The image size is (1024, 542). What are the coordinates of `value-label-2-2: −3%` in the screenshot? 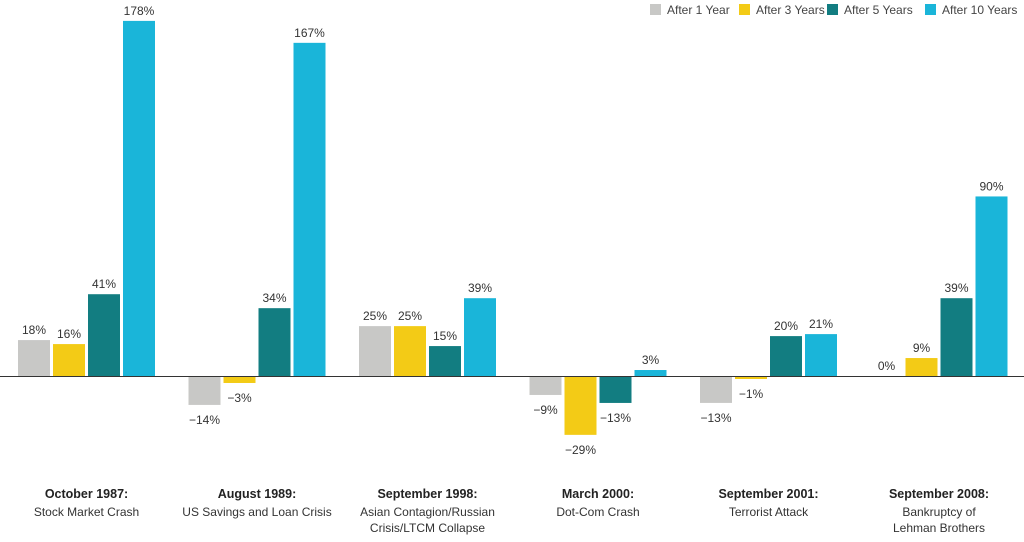 It's located at (239, 398).